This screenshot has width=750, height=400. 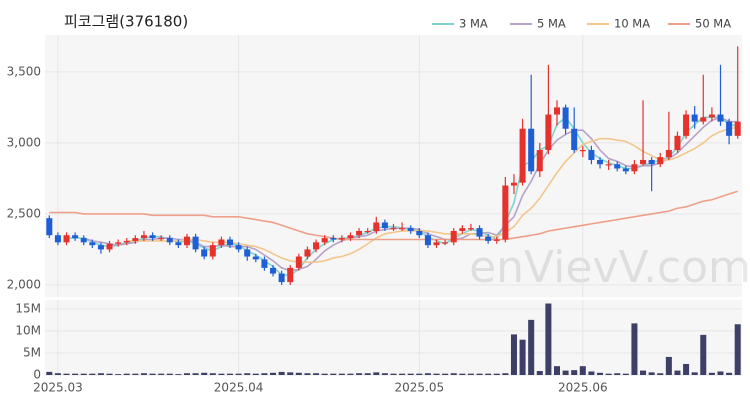 What do you see at coordinates (32, 352) in the screenshot?
I see `y-tick-label: 5M` at bounding box center [32, 352].